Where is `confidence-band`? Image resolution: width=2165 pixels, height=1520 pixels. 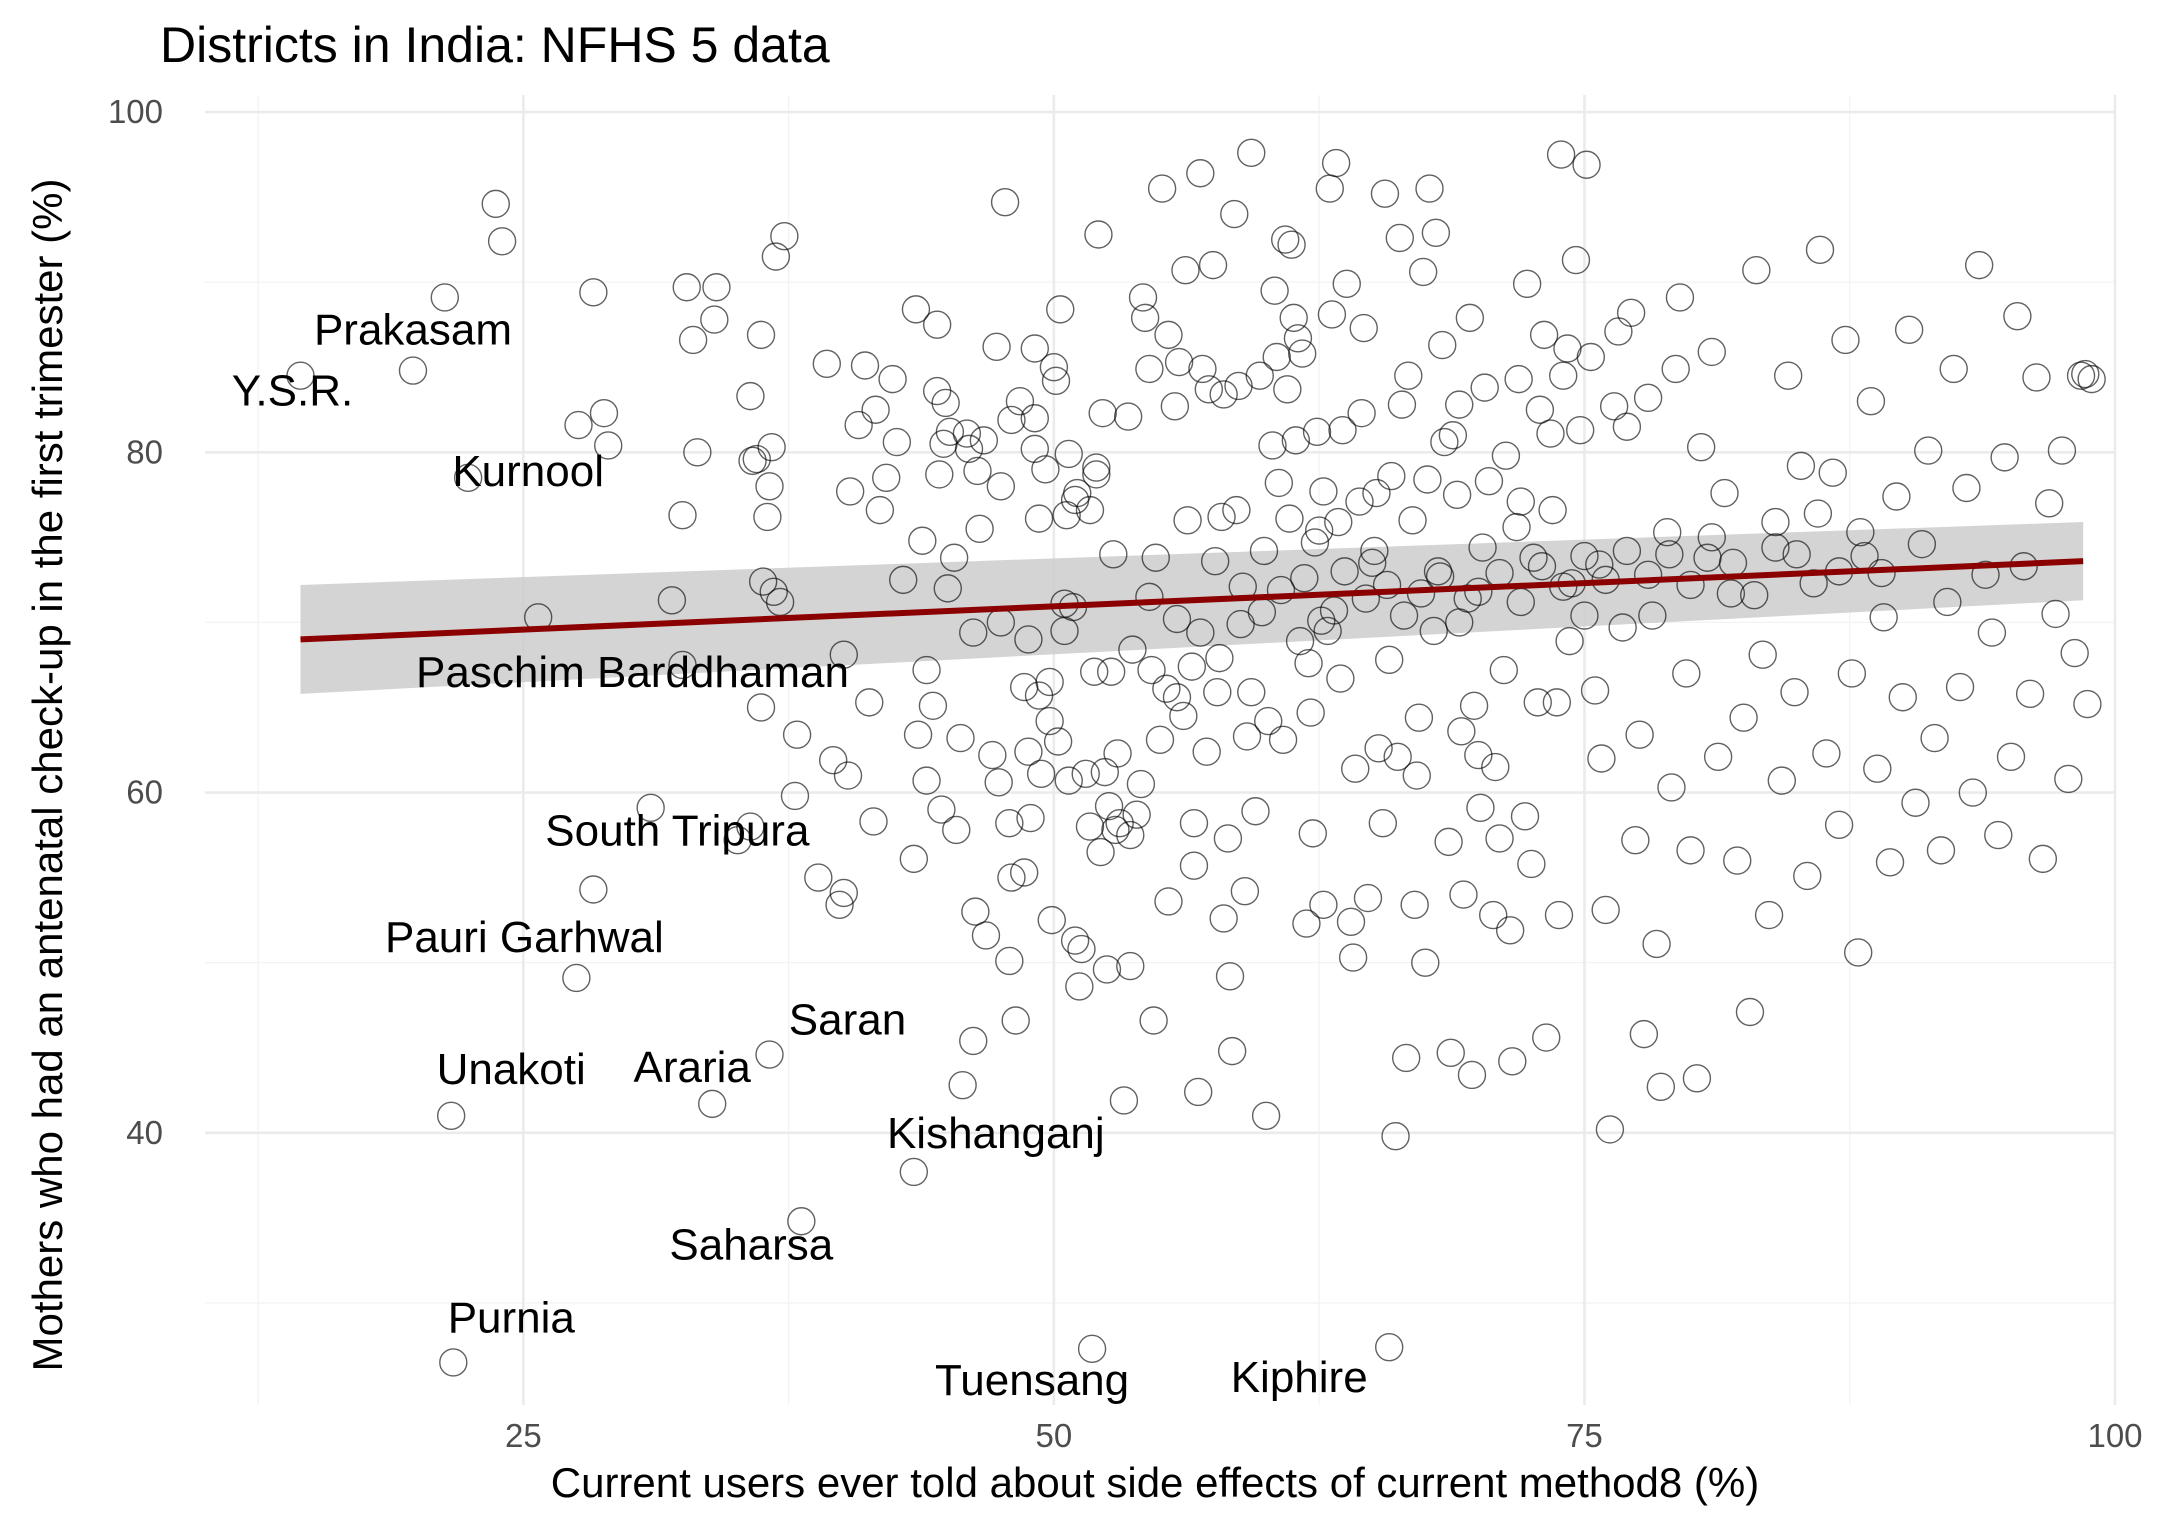
confidence-band is located at coordinates (1192, 608).